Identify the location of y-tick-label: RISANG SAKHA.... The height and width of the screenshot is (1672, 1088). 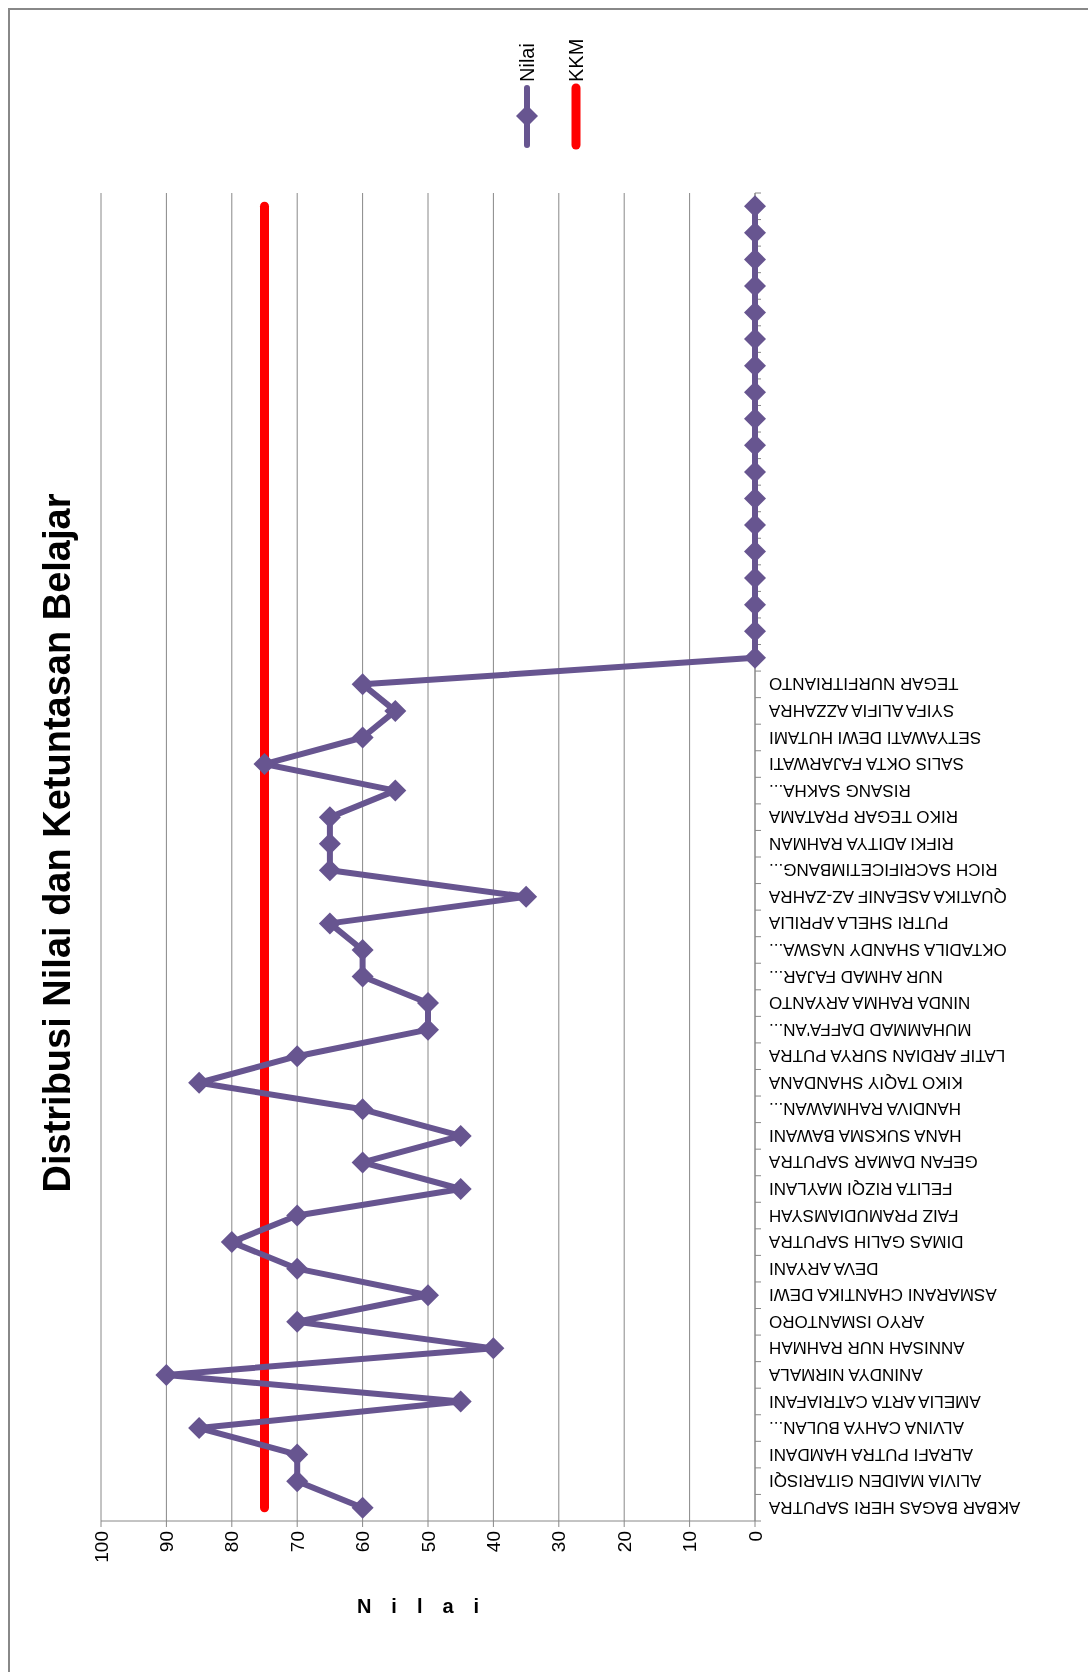
(840, 790).